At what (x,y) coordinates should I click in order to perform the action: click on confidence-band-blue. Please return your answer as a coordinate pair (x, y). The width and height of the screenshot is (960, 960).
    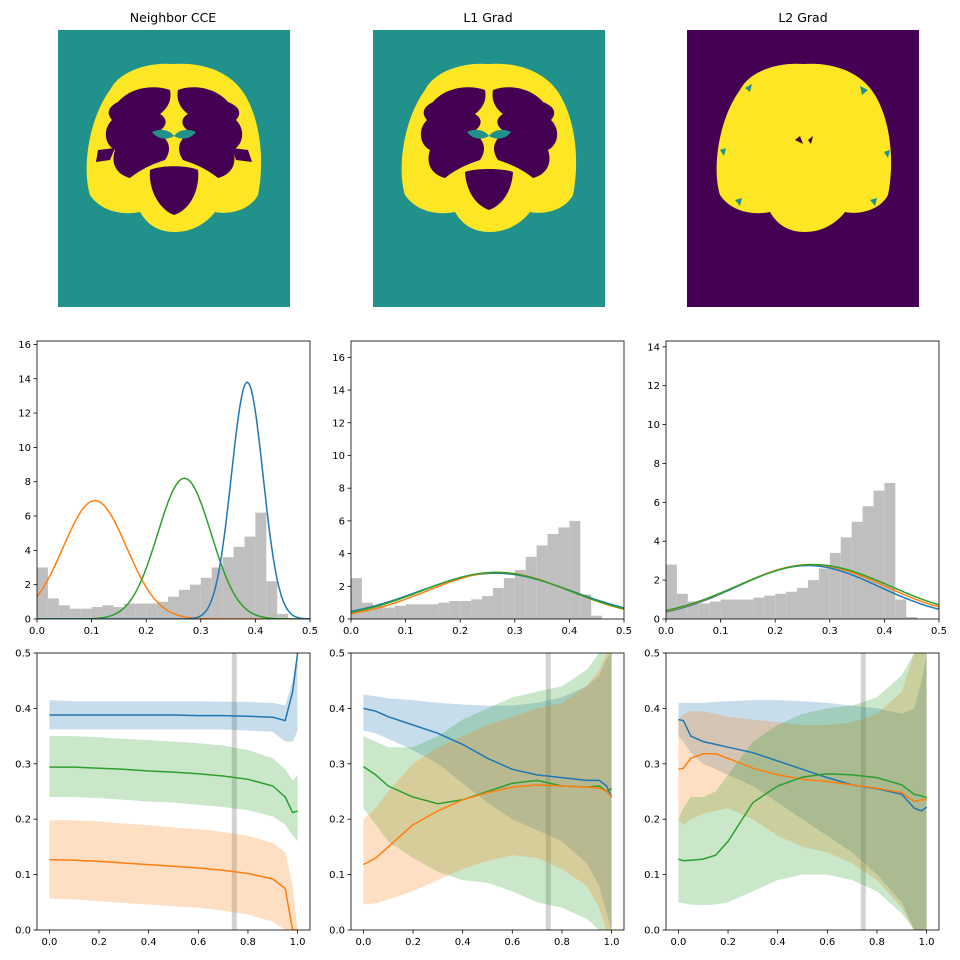
    Looking at the image, I should click on (802, 791).